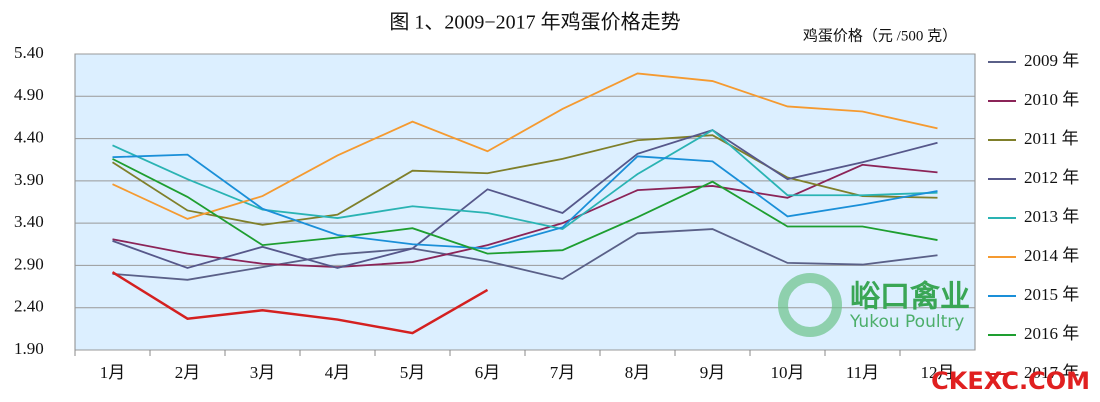  What do you see at coordinates (906, 322) in the screenshot?
I see `watermark: Yukou Poultry` at bounding box center [906, 322].